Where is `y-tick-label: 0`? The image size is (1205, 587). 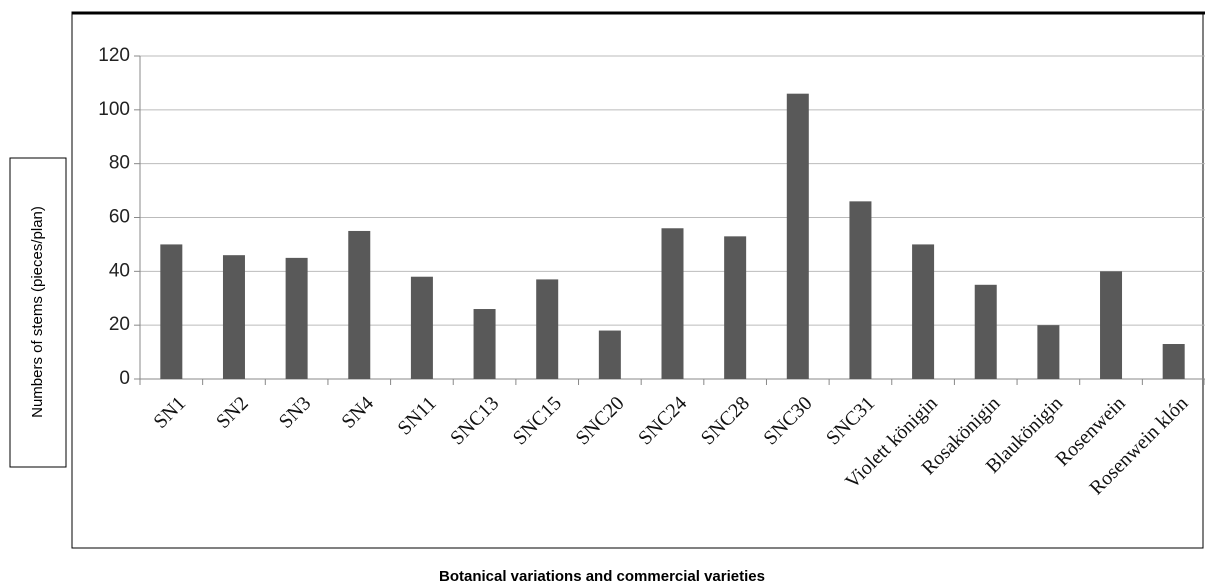
y-tick-label: 0 is located at coordinates (124, 378).